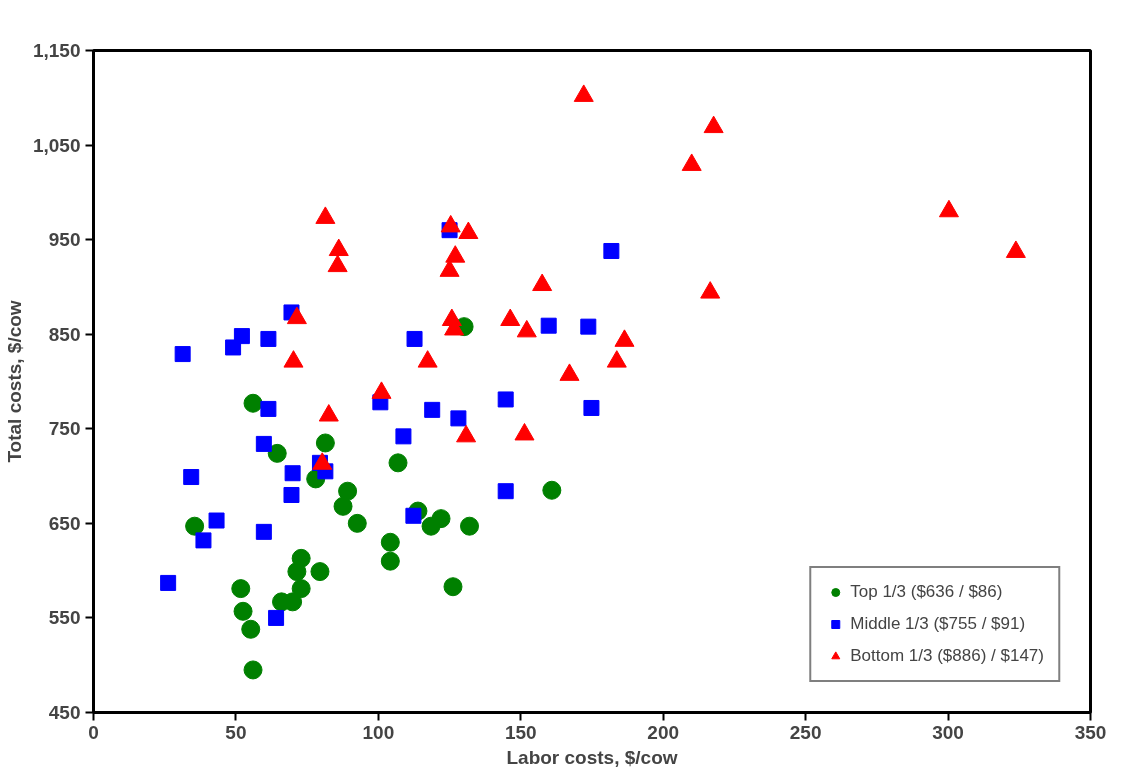  I want to click on y-tick-label: 850, so click(64, 334).